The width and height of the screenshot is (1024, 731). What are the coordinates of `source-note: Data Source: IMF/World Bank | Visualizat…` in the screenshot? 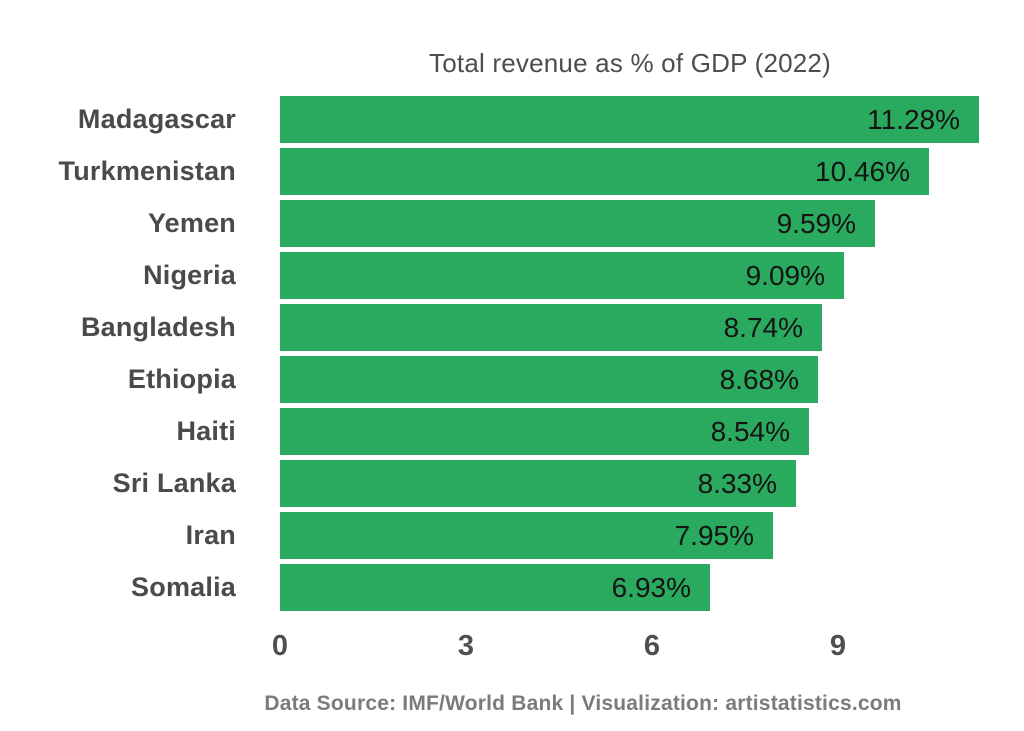 It's located at (583, 703).